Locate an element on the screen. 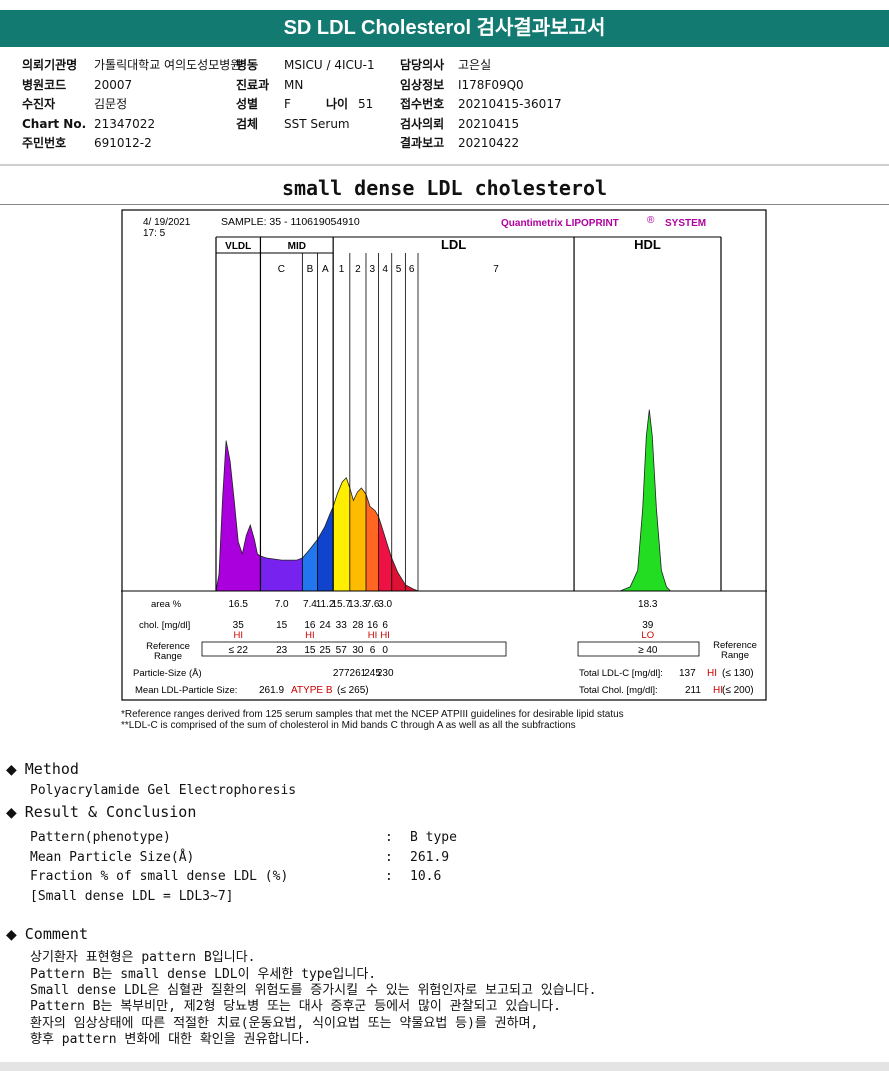 This screenshot has height=1071, width=889. total-chol-flag: HI is located at coordinates (718, 690).